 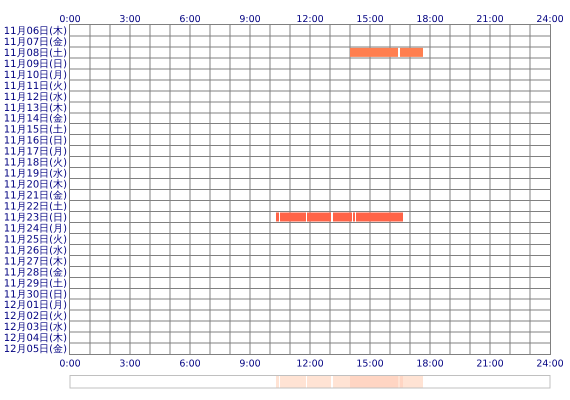 I want to click on x2-tick-label: 15:00, so click(x=370, y=364).